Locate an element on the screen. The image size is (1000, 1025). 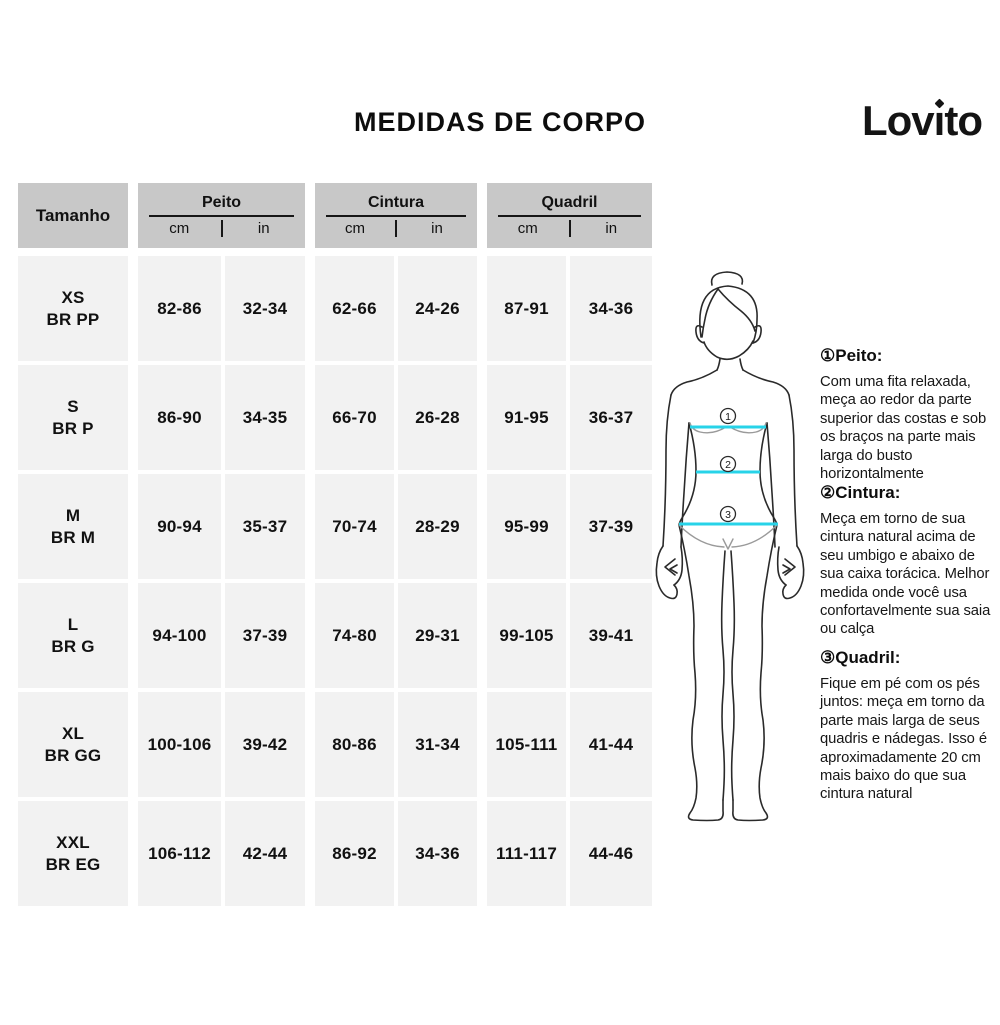
waist-group-header: Cintura cm in is located at coordinates (396, 215).